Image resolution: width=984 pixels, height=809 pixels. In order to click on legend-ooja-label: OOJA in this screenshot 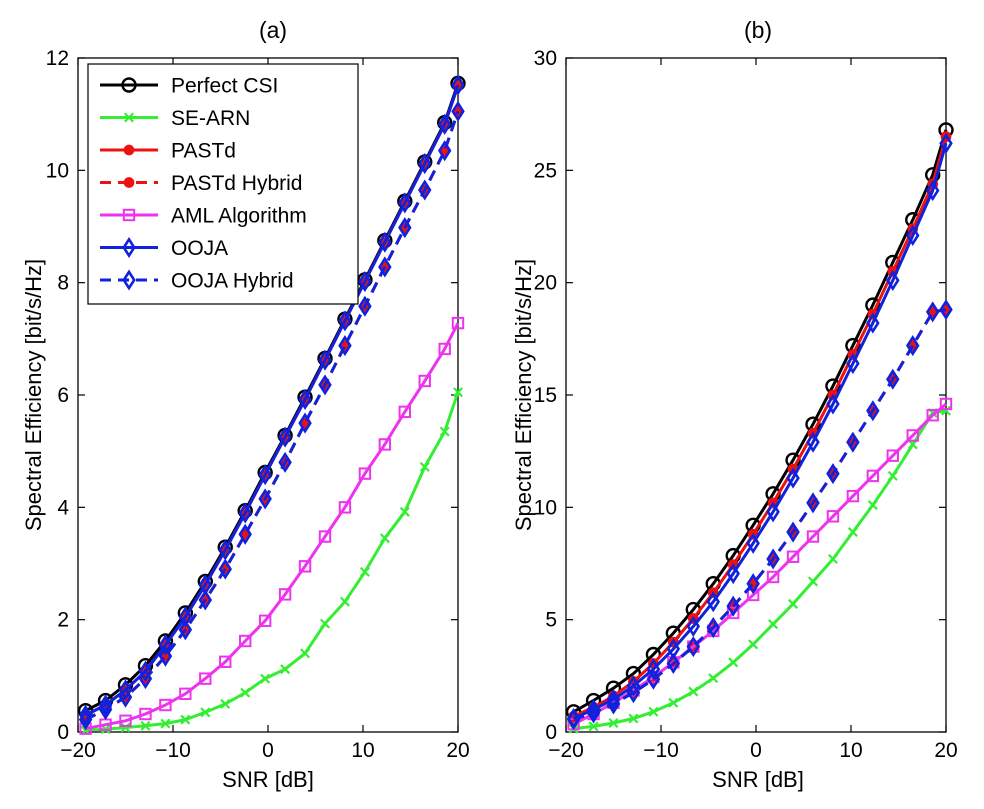, I will do `click(199, 248)`.